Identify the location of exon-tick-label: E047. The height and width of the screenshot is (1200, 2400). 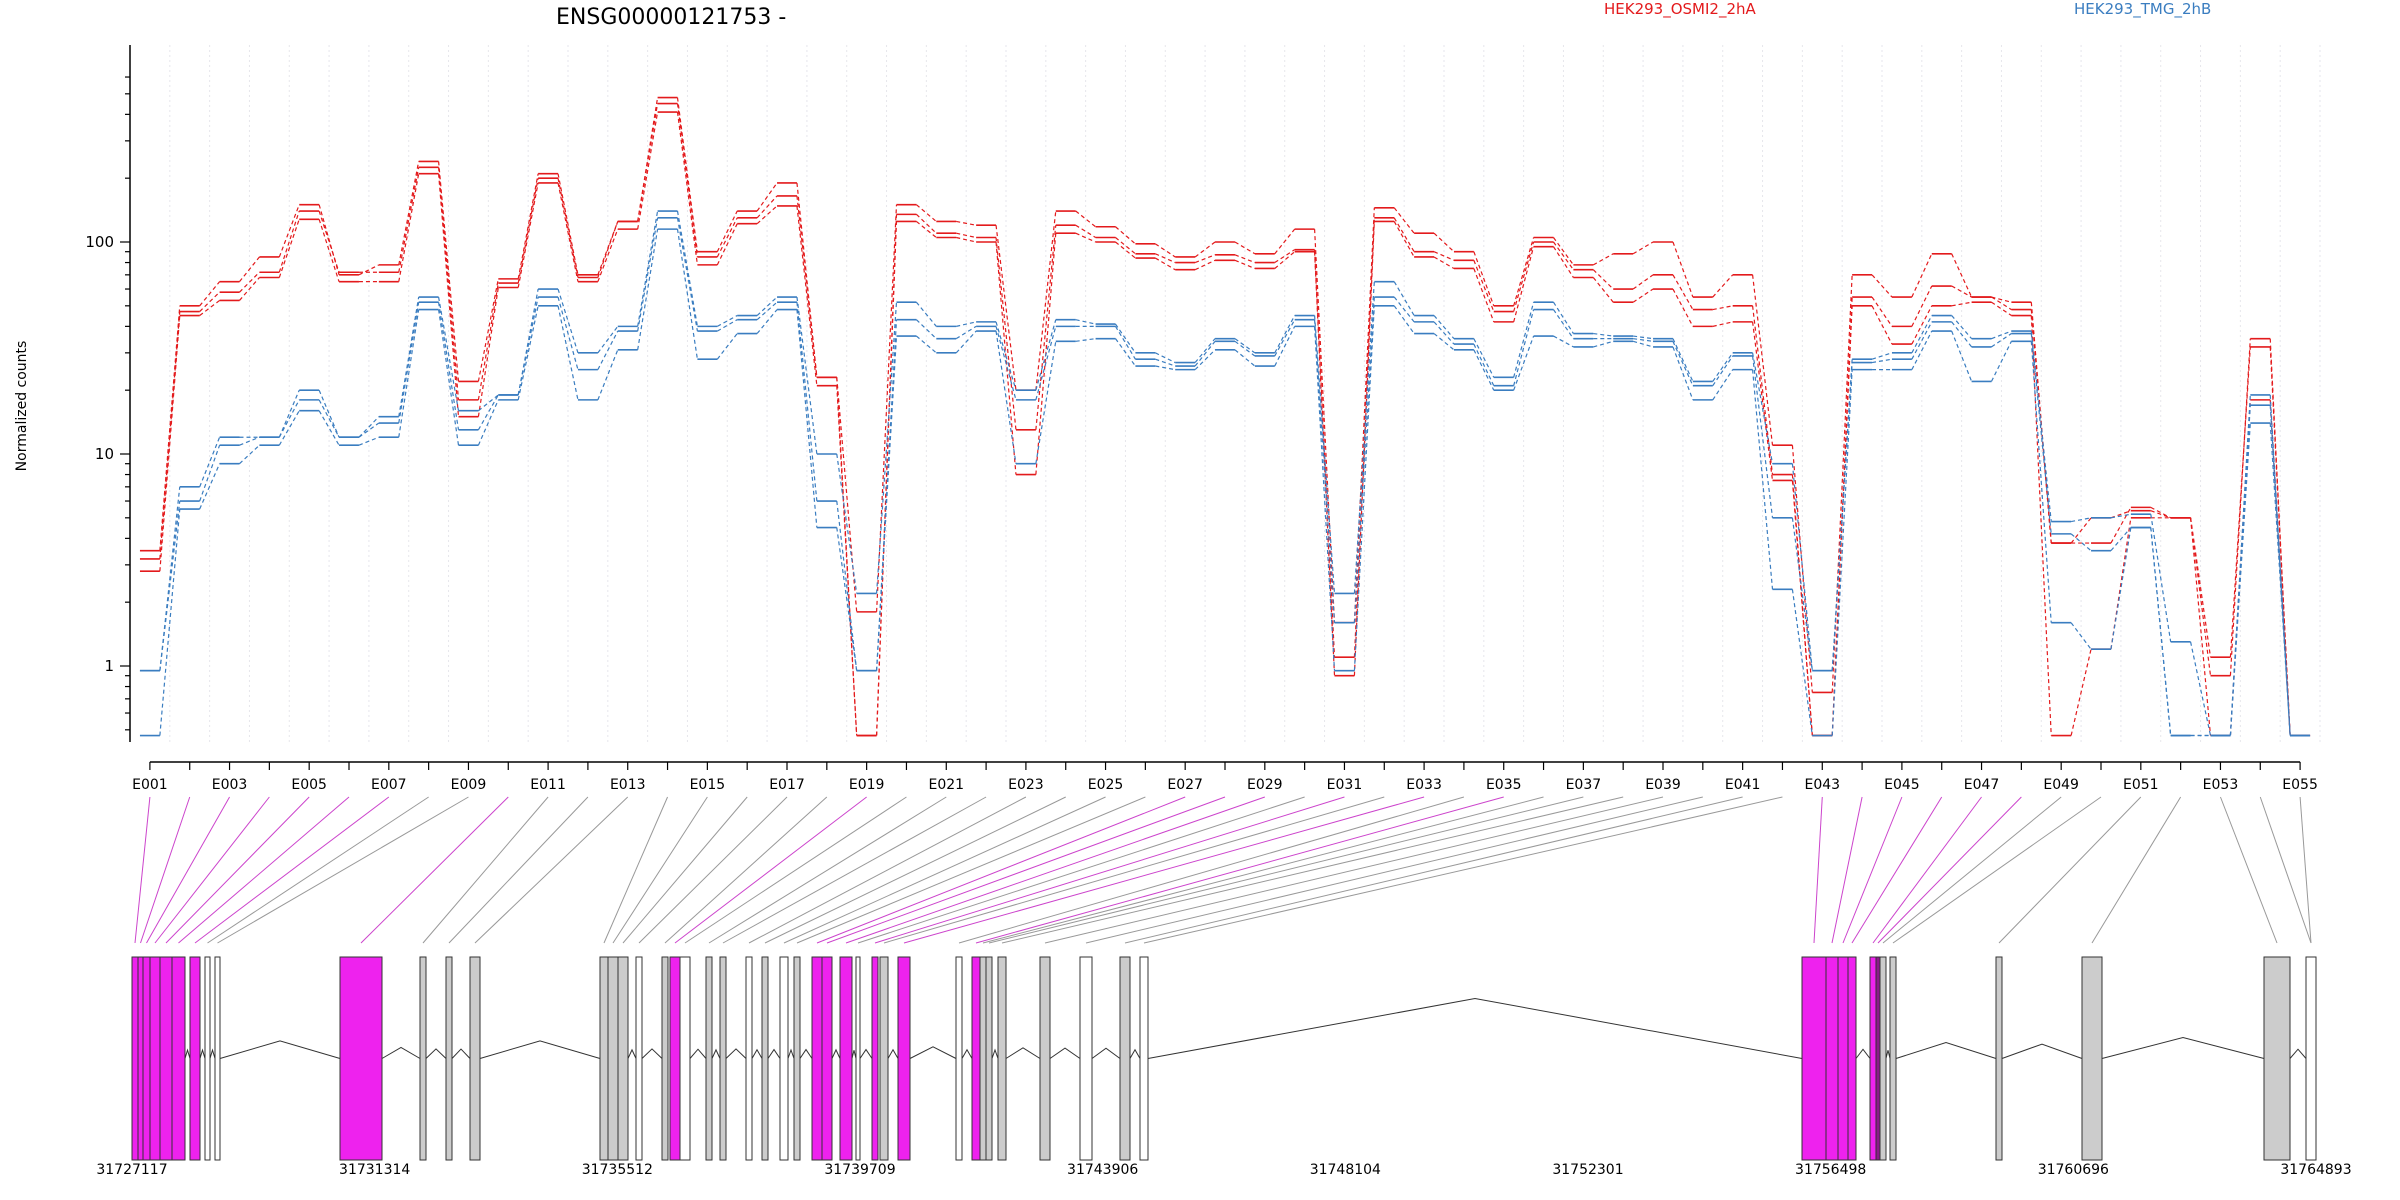
(1982, 785).